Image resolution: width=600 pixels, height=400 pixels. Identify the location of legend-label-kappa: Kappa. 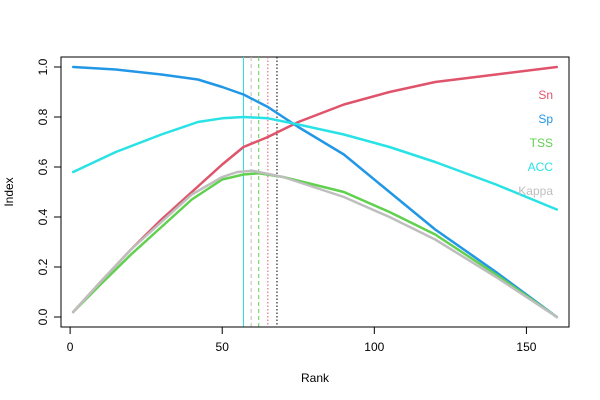
(535, 191).